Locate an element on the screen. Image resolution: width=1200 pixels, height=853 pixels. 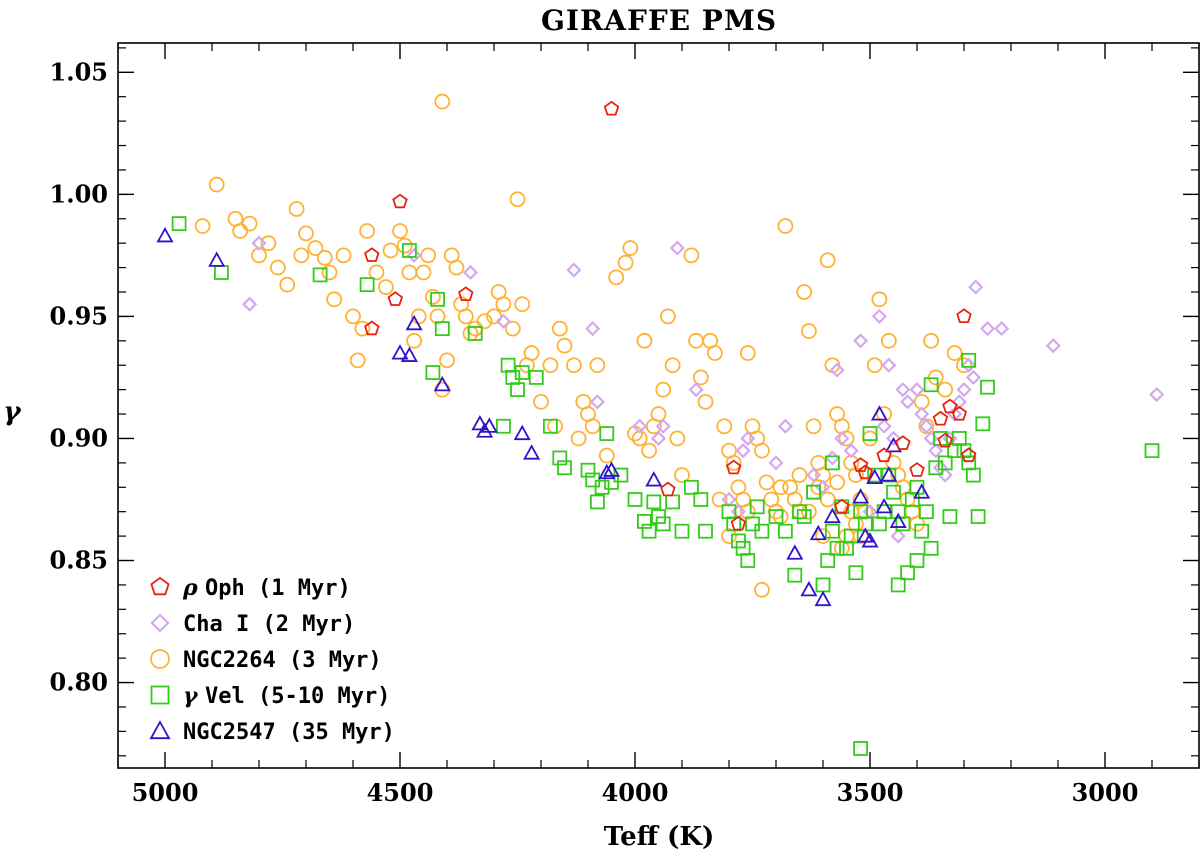
x-axis-title: Teff (K) is located at coordinates (659, 837).